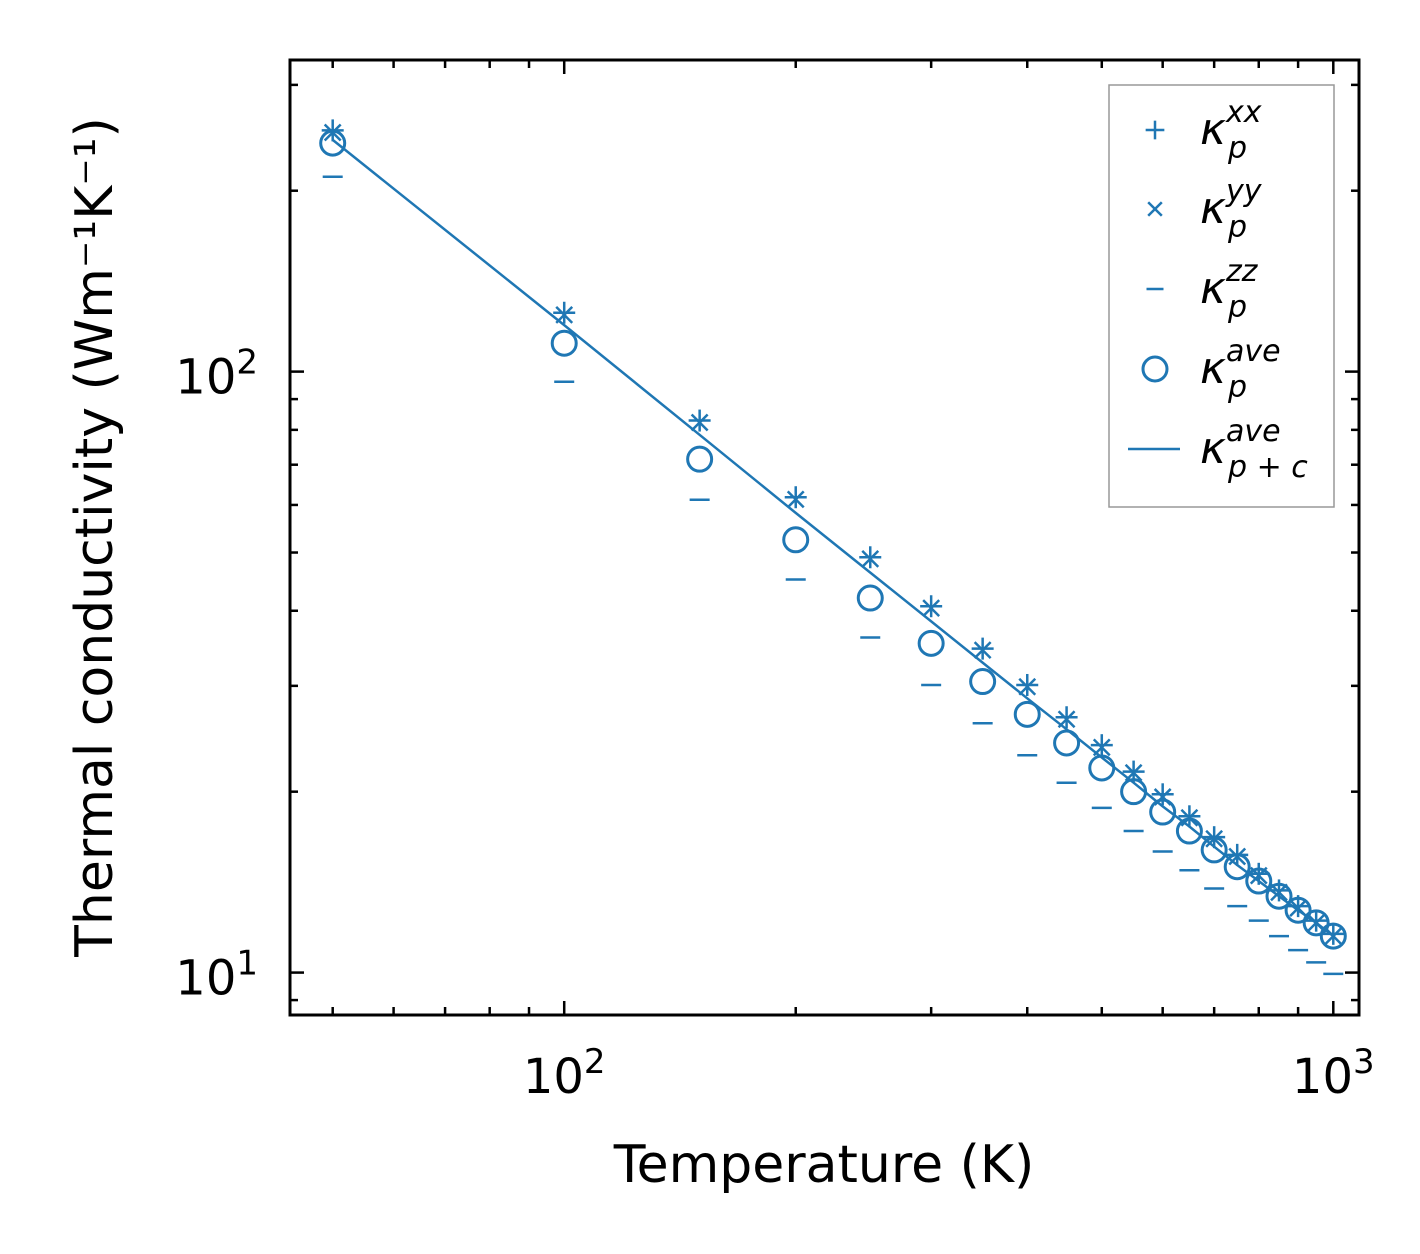 The width and height of the screenshot is (1420, 1254). I want to click on x-tick-label: 10², so click(564, 1073).